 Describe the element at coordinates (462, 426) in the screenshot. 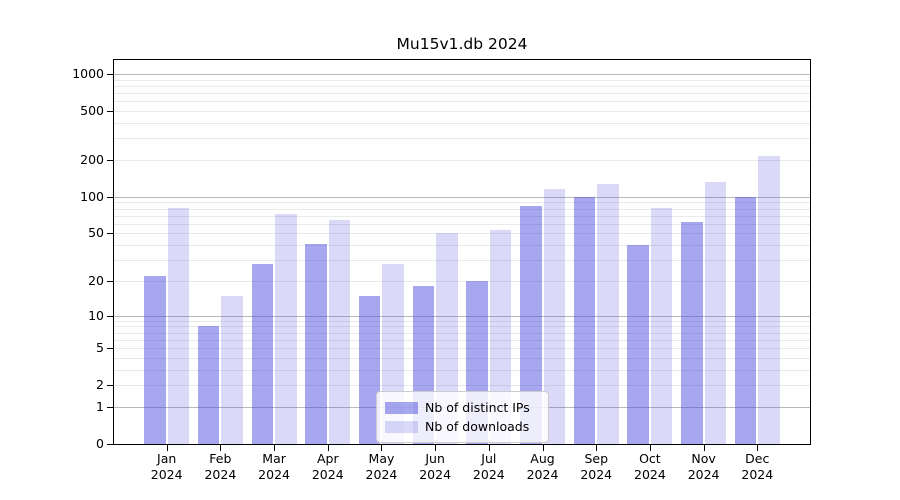

I see `legend-entry: Nb of downloads` at that location.